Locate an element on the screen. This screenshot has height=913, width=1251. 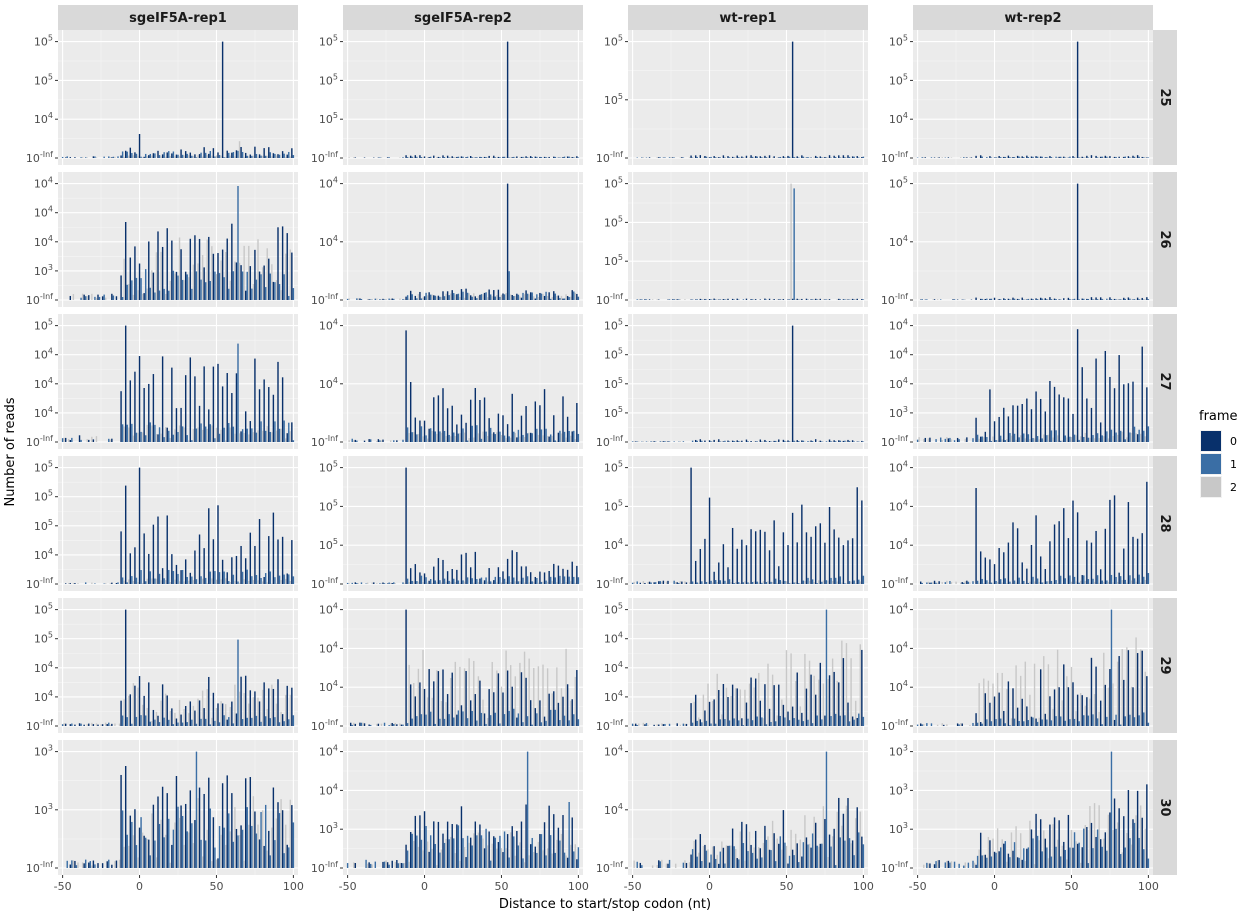
y-tick-label: 10⁵ is located at coordinates (43, 638).